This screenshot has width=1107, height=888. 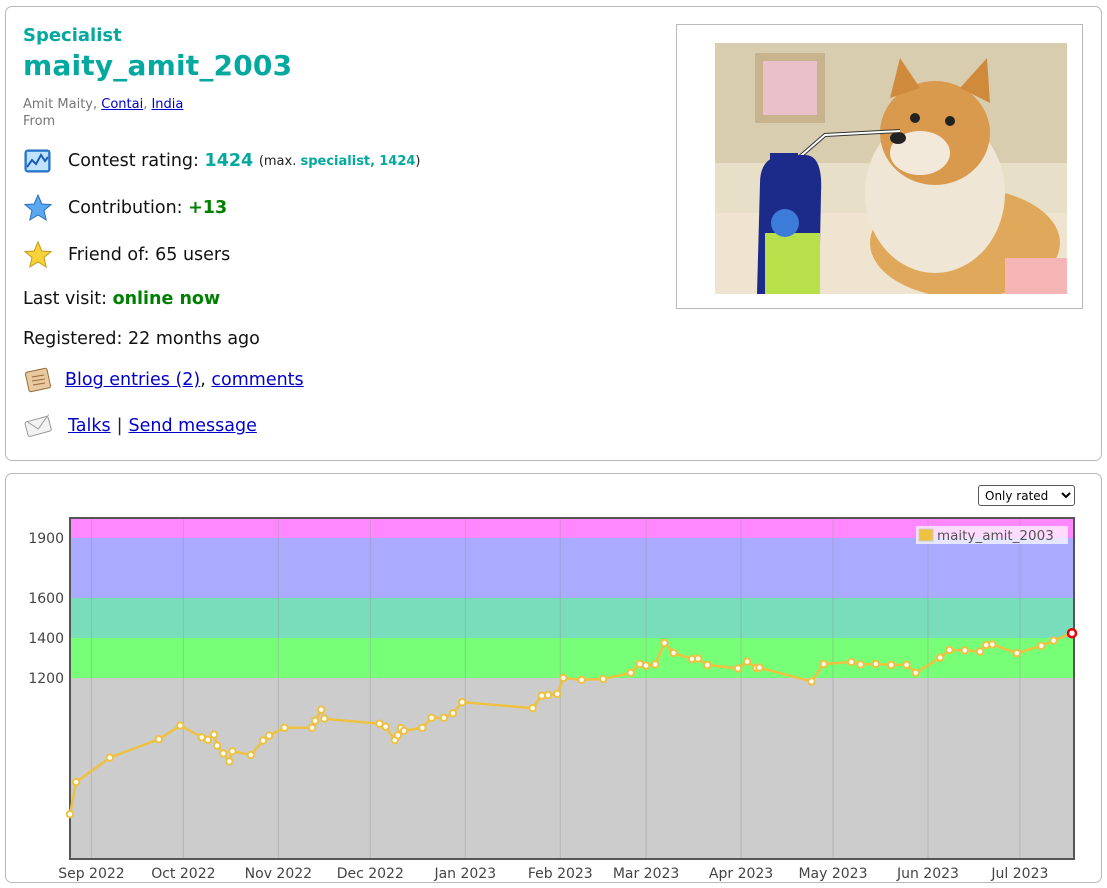 What do you see at coordinates (46, 639) in the screenshot?
I see `y-tick-label: 1400` at bounding box center [46, 639].